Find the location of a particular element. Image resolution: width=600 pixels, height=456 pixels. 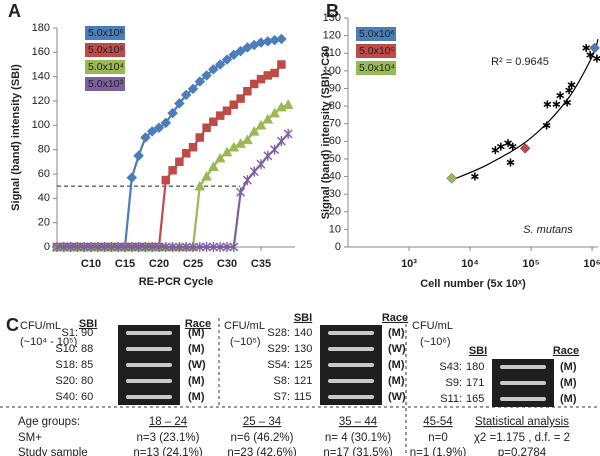

stats-header: 18 – 24 is located at coordinates (168, 422).